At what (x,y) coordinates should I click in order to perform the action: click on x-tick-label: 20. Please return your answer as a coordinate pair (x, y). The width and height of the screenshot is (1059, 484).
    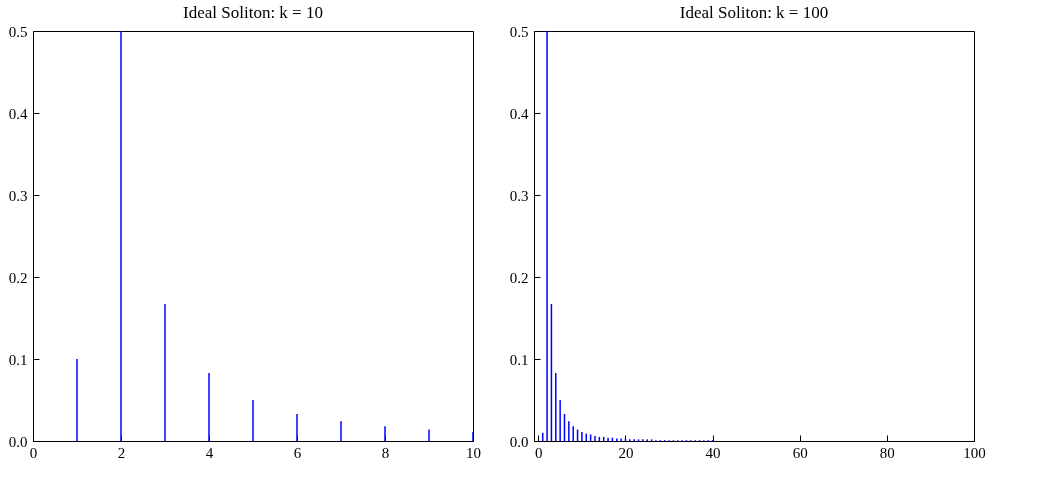
    Looking at the image, I should click on (626, 452).